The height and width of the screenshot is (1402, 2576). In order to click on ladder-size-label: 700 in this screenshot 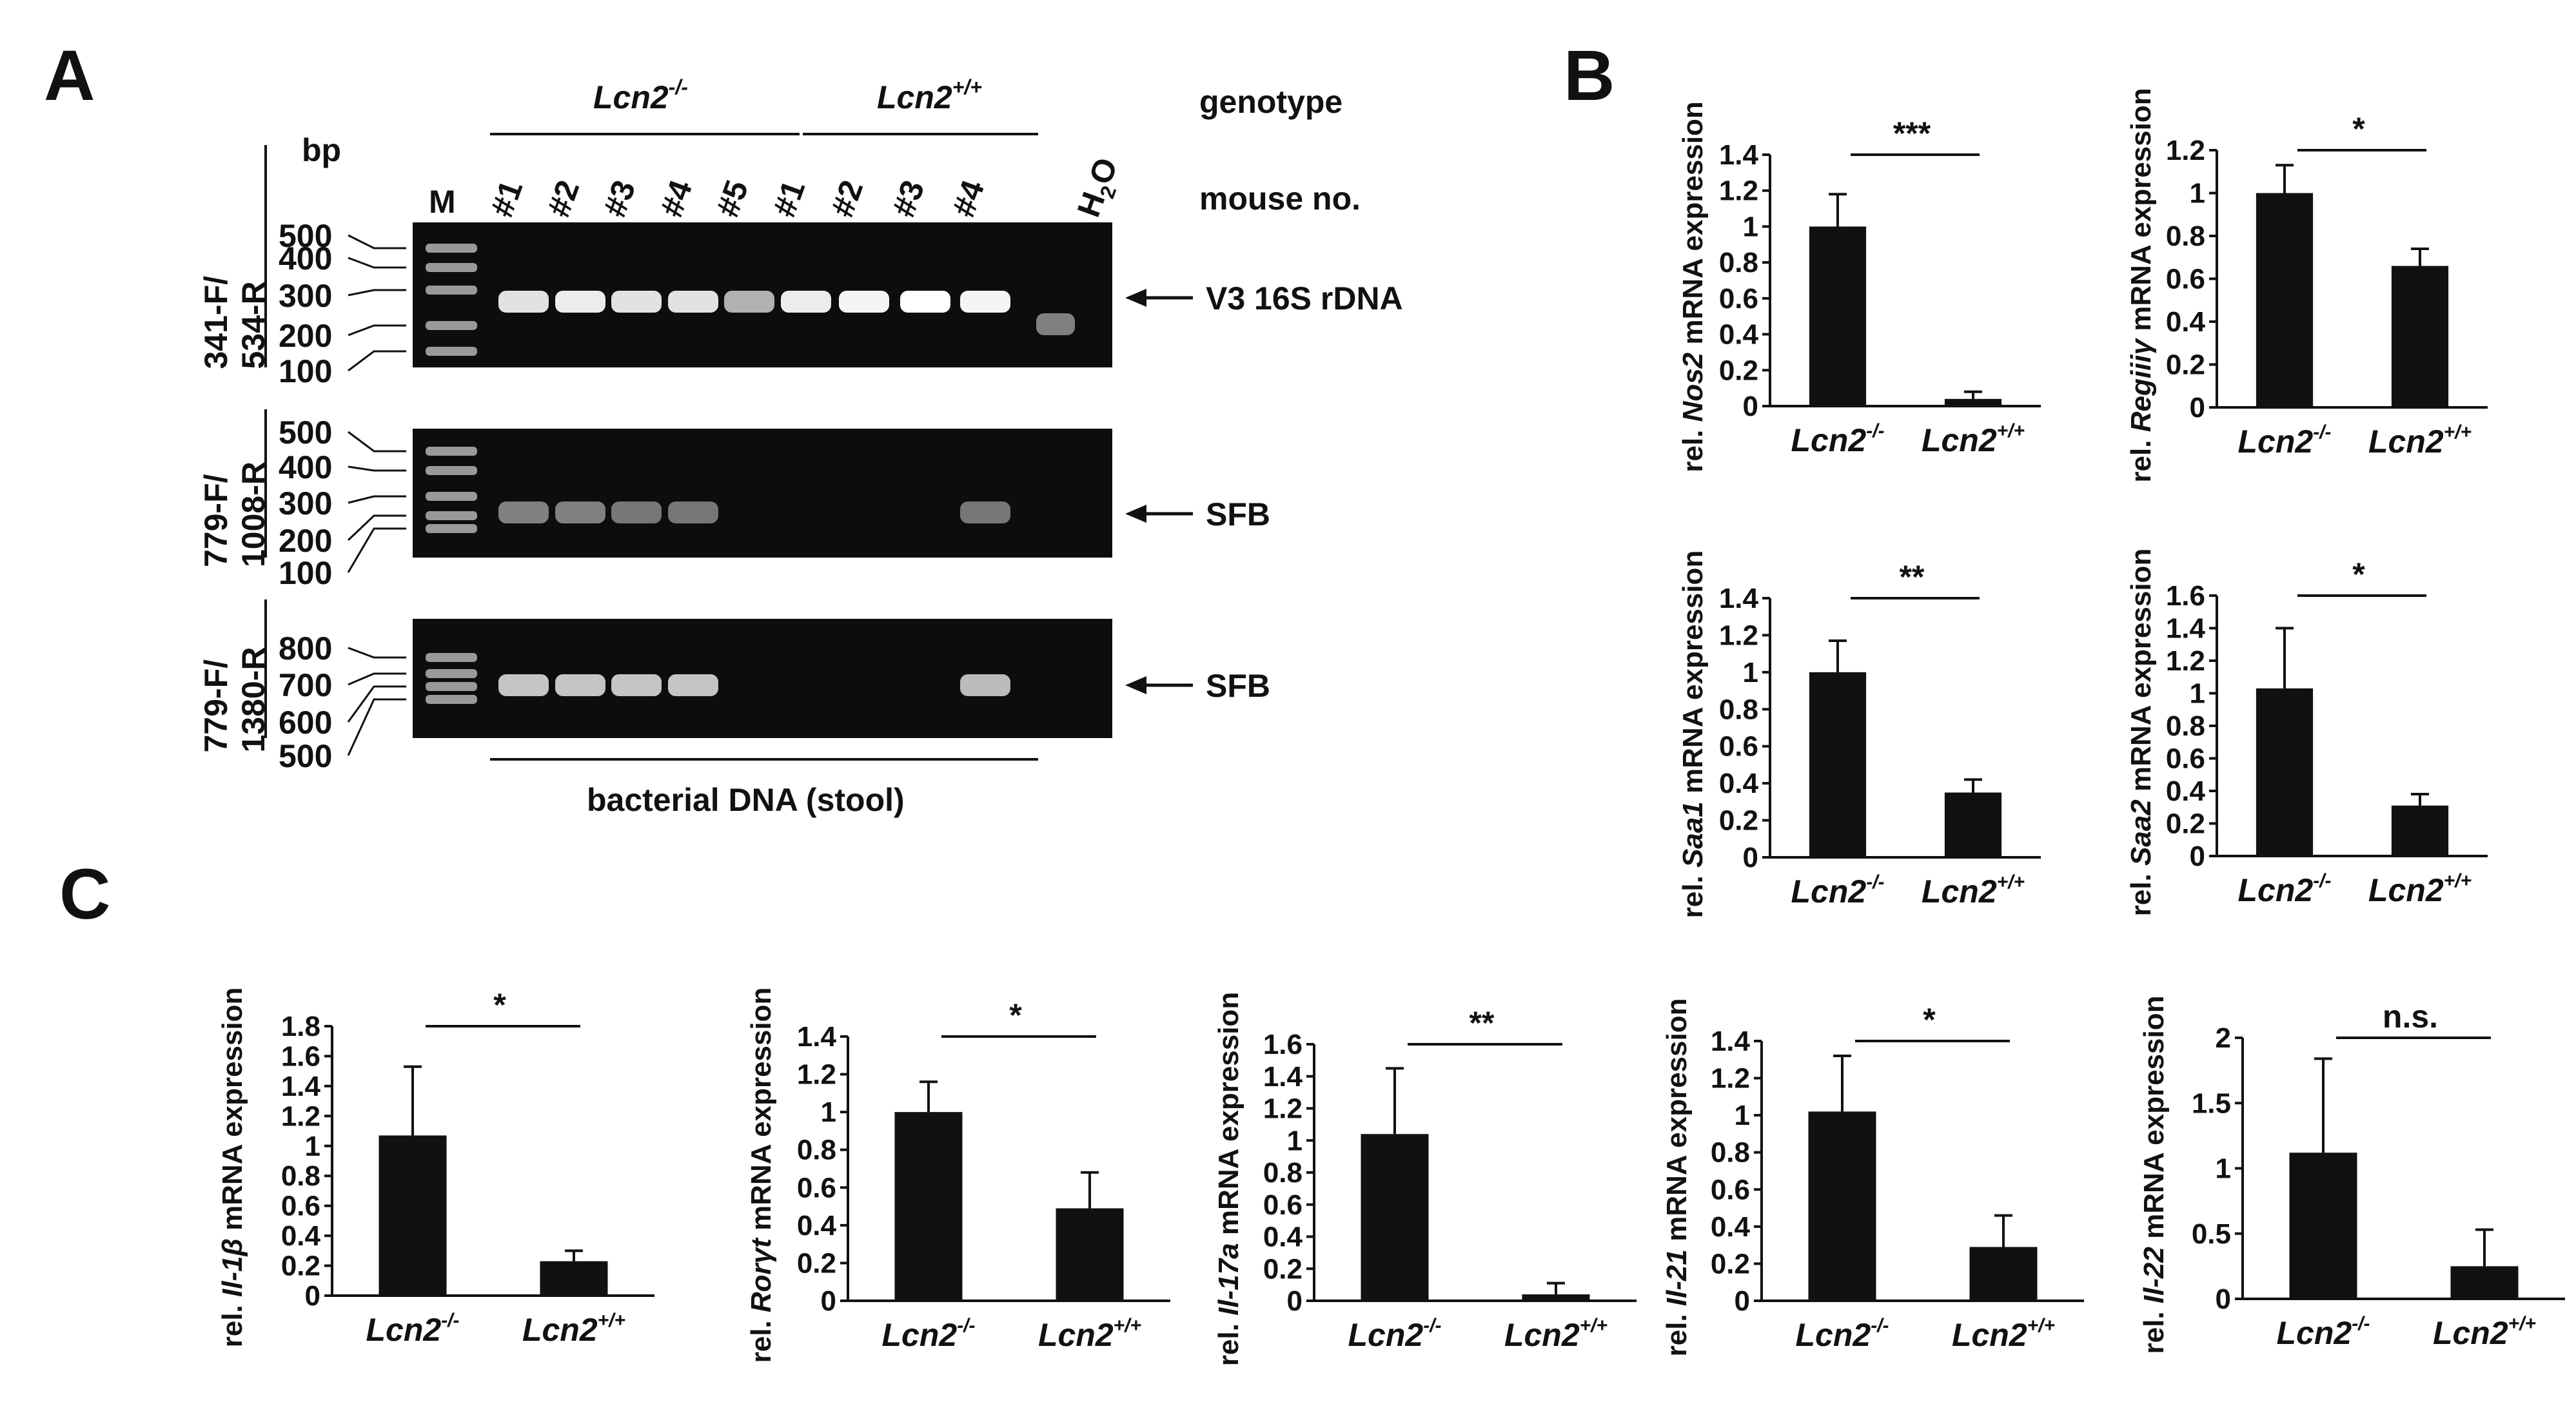, I will do `click(305, 685)`.